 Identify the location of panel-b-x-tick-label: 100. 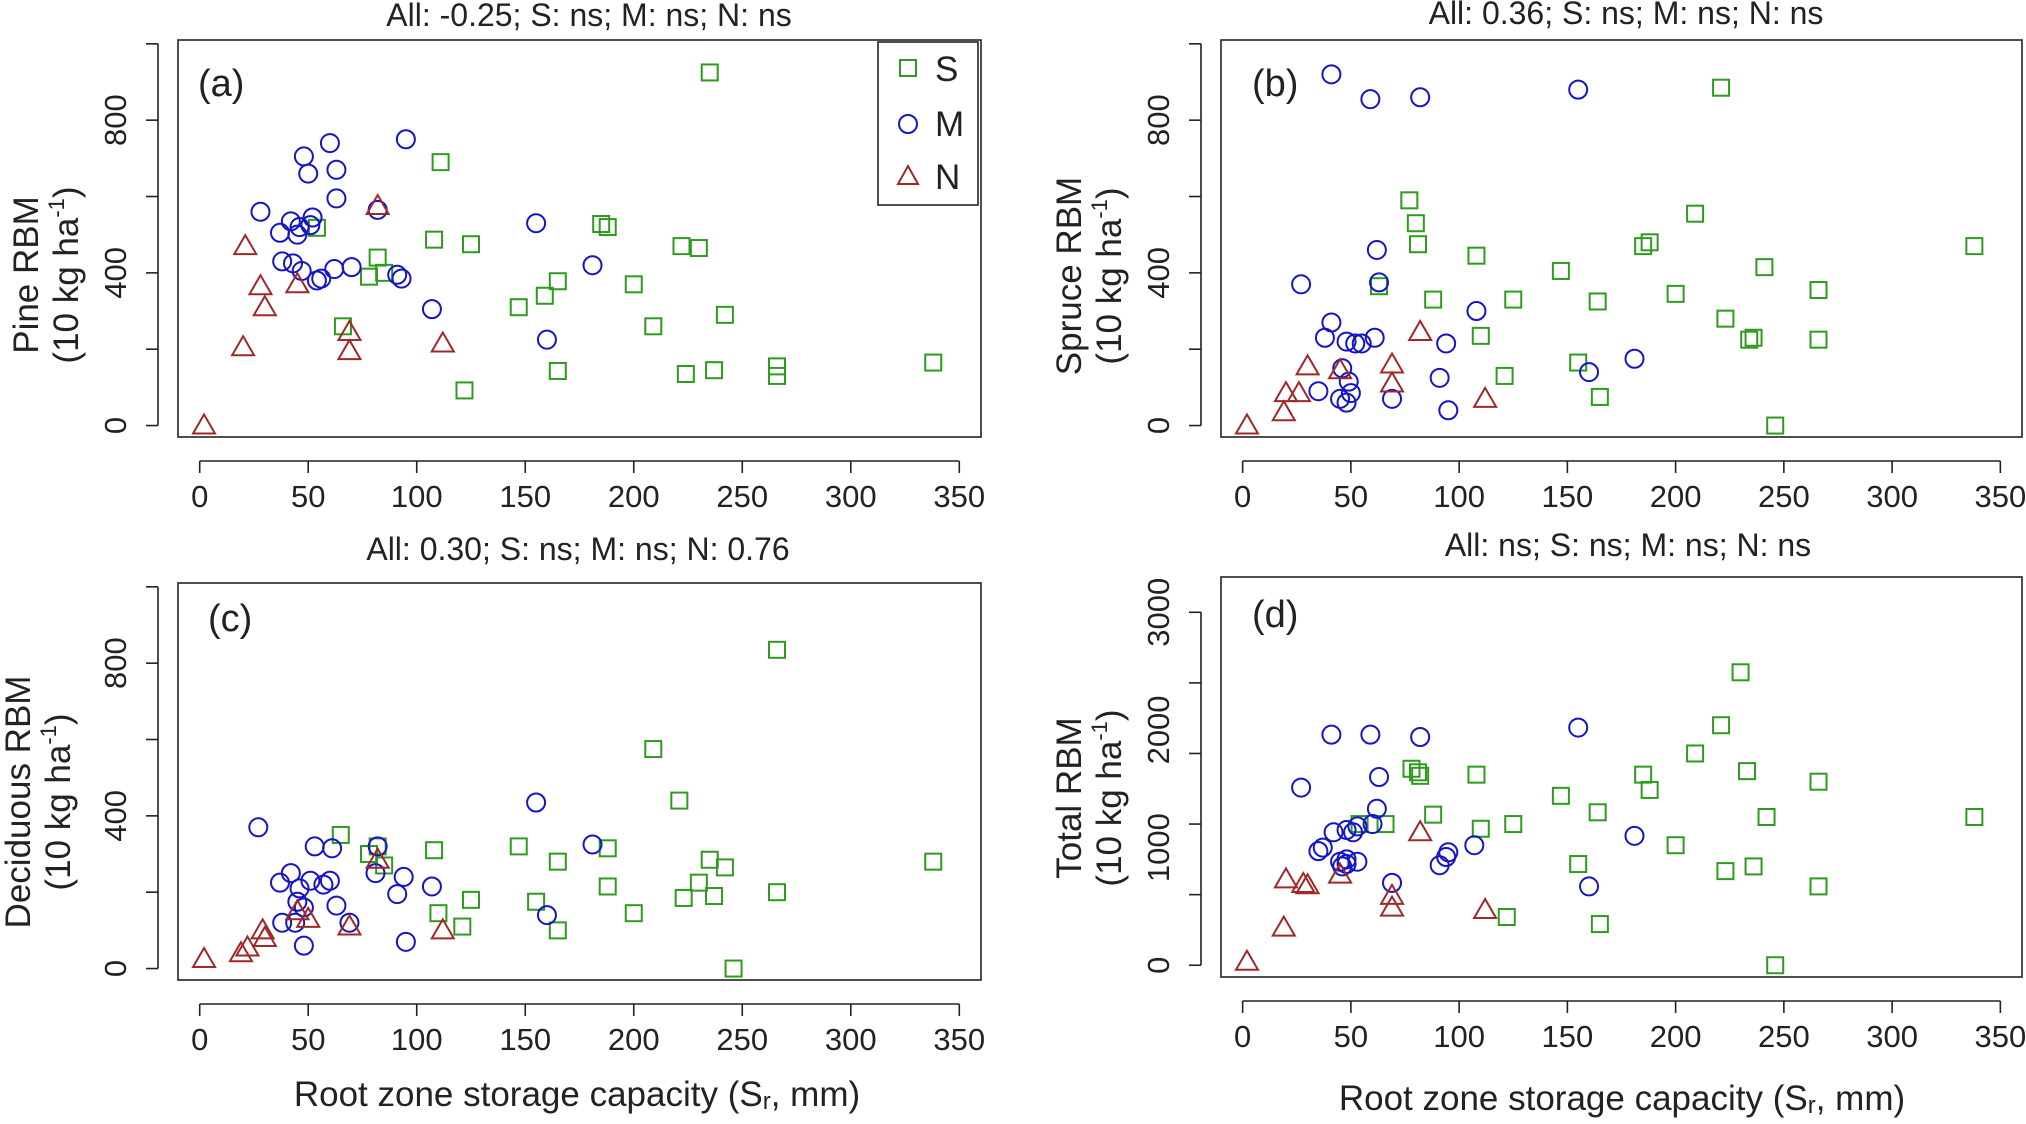
(1459, 496).